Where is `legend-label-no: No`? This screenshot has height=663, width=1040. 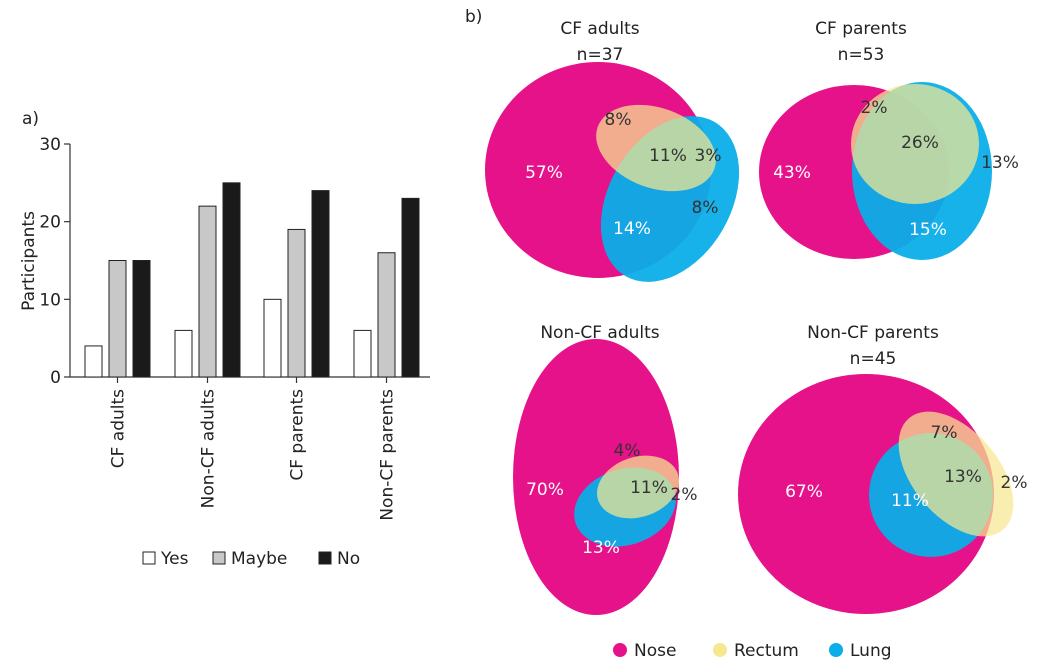
legend-label-no: No is located at coordinates (348, 559).